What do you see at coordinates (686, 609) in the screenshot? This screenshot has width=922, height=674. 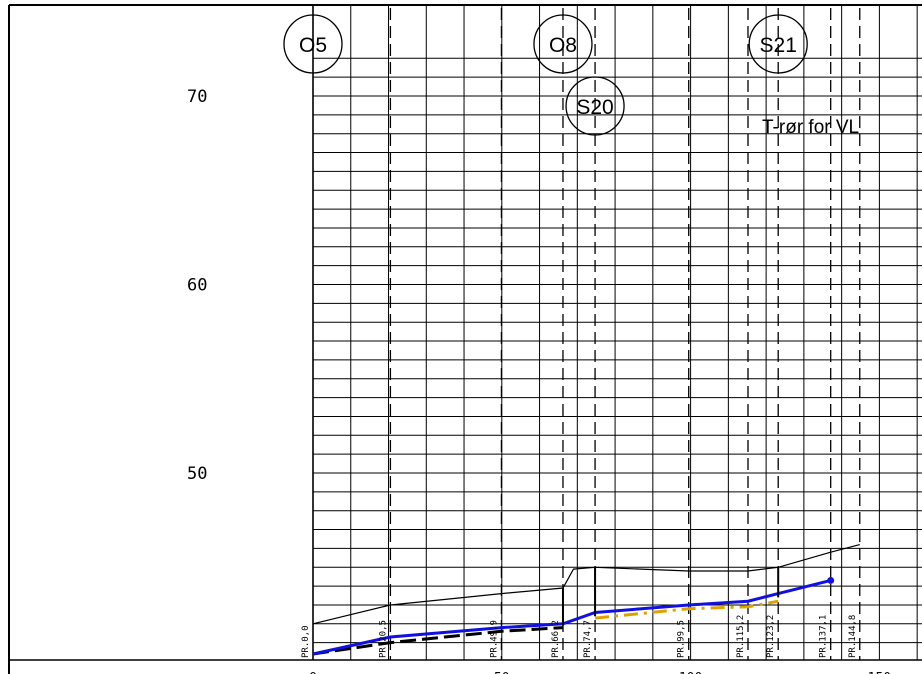 I see `secondary-pipe-line` at bounding box center [686, 609].